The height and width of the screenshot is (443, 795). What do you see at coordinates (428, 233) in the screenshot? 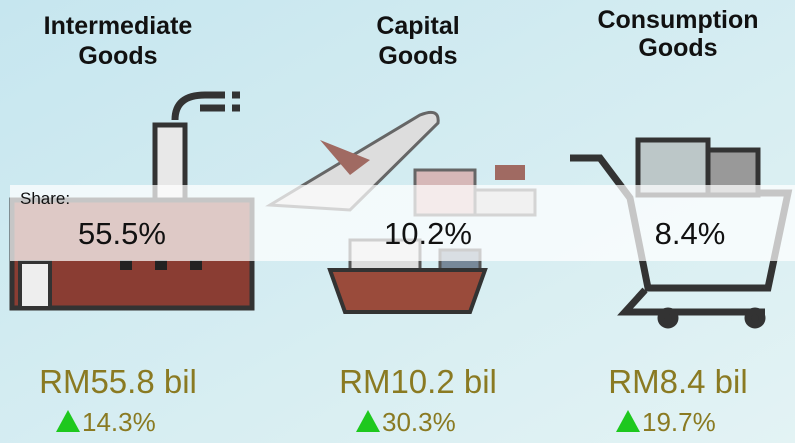
I see `share-value: 10.2%` at bounding box center [428, 233].